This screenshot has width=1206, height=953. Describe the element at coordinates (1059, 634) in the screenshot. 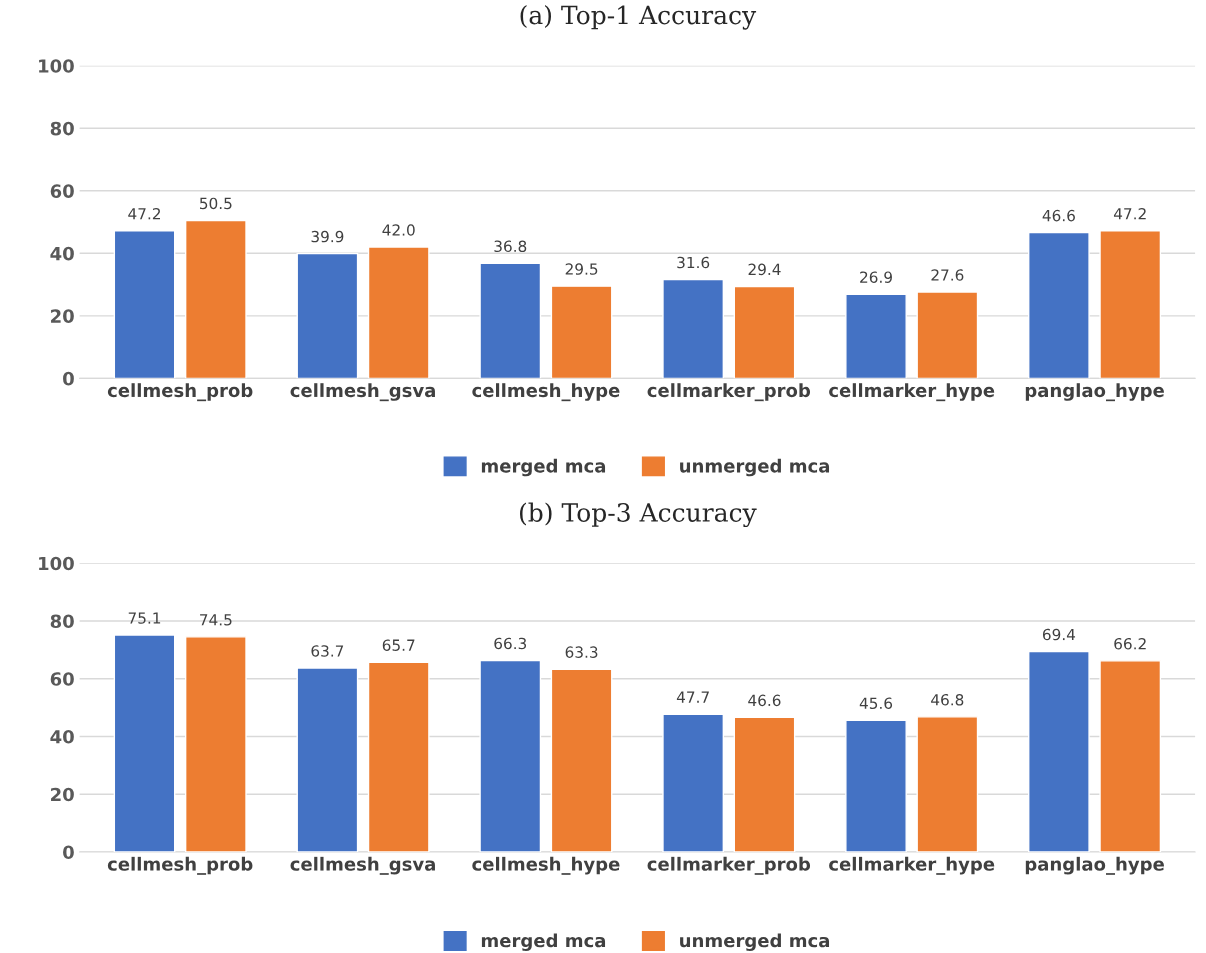

I see `data-label: 69.4` at that location.